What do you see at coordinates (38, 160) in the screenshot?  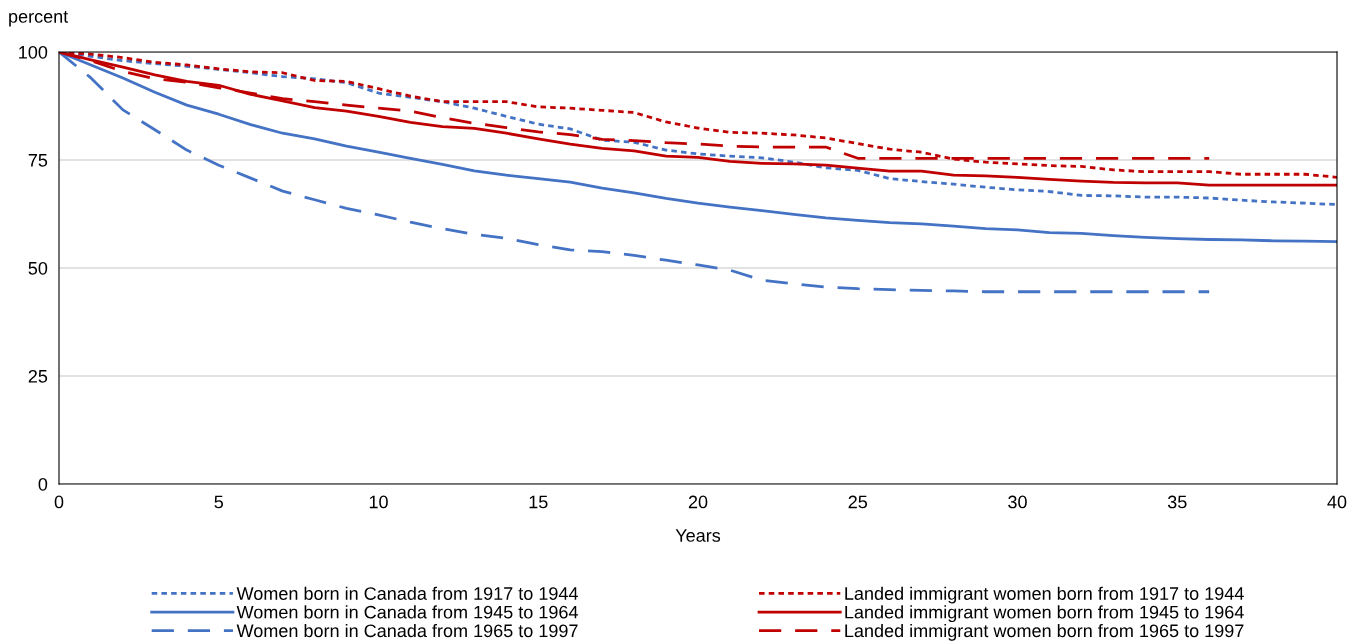 I see `y-tick-label: 75` at bounding box center [38, 160].